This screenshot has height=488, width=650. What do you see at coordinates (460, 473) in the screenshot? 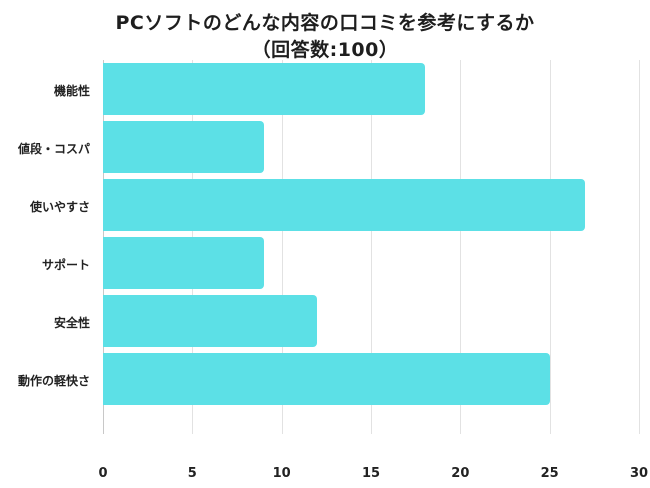
I see `x-tick-label: 20` at bounding box center [460, 473].